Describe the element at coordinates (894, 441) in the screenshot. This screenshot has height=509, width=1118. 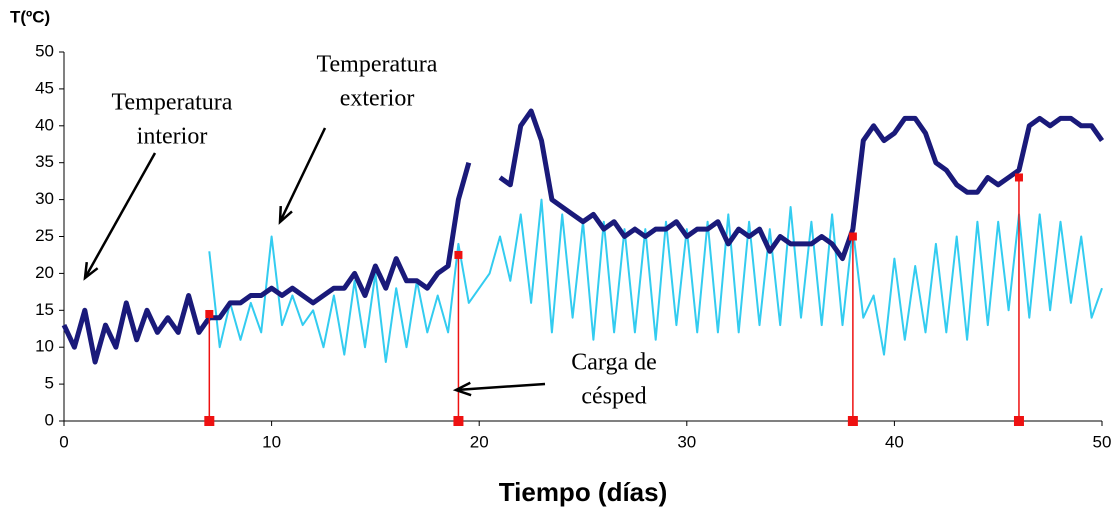
I see `x-tick-label: 40` at that location.